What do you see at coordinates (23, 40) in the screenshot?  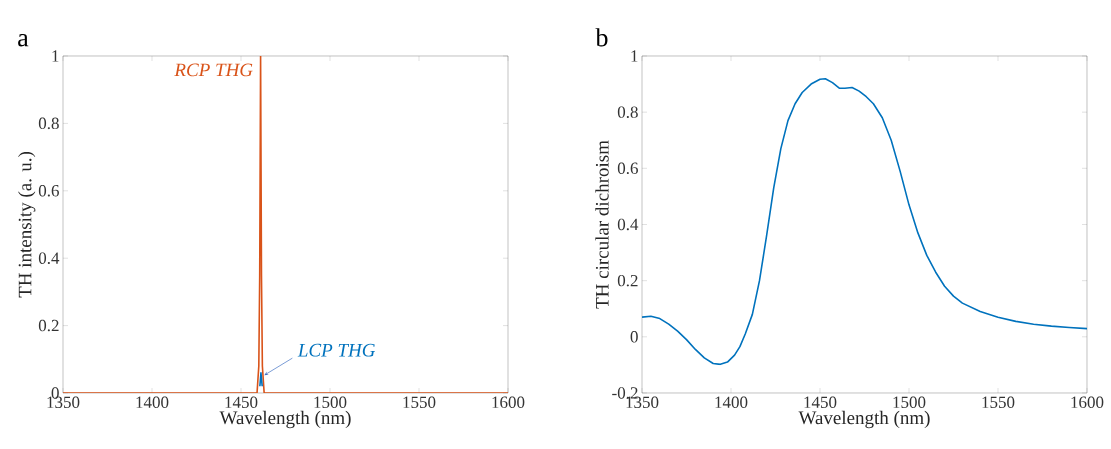 I see `chart-title: a` at bounding box center [23, 40].